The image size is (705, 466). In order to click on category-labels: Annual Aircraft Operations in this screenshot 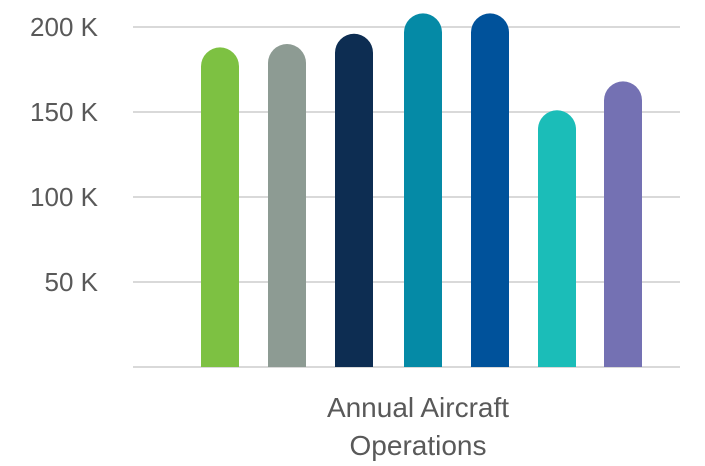, I will do `click(418, 426)`.